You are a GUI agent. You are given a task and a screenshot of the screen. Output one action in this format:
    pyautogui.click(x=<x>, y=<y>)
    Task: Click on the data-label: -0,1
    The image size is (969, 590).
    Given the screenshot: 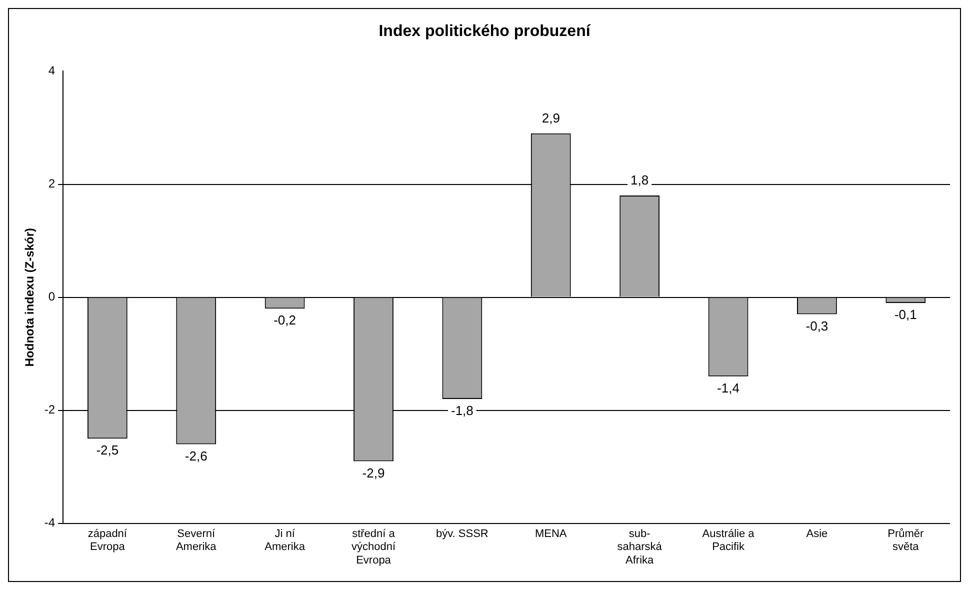 What is the action you would take?
    pyautogui.click(x=905, y=314)
    